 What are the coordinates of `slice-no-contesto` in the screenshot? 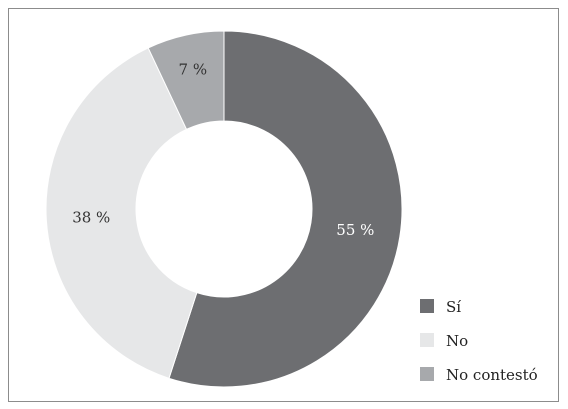 It's located at (186, 80).